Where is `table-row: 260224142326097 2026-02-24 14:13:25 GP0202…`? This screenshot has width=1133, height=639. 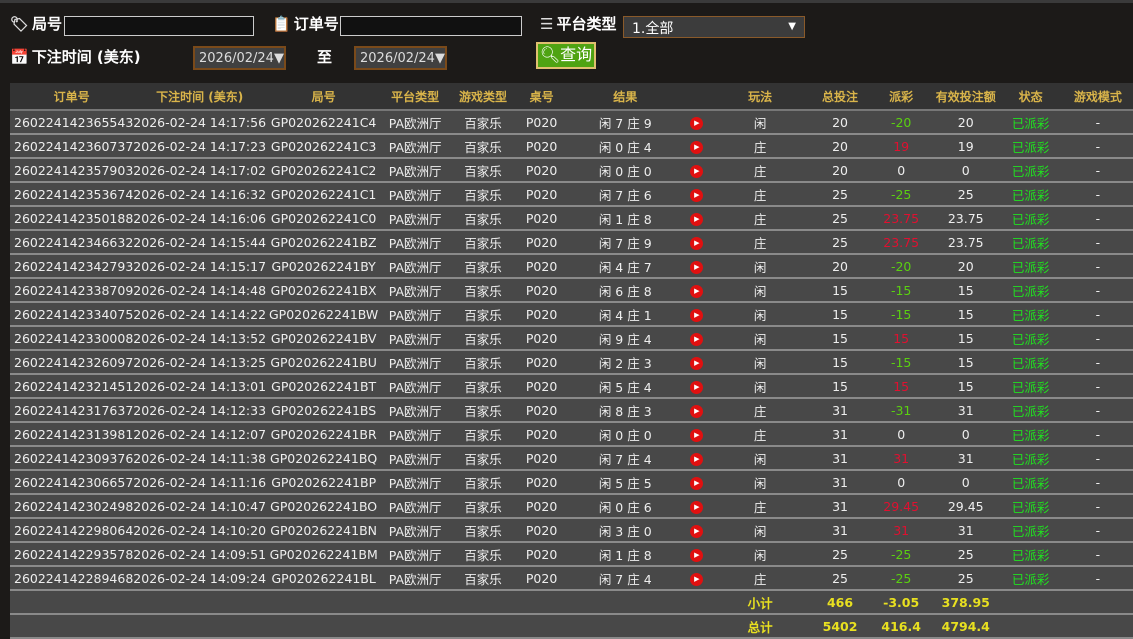
table-row: 260224142326097 2026-02-24 14:13:25 GP0202… is located at coordinates (571, 362).